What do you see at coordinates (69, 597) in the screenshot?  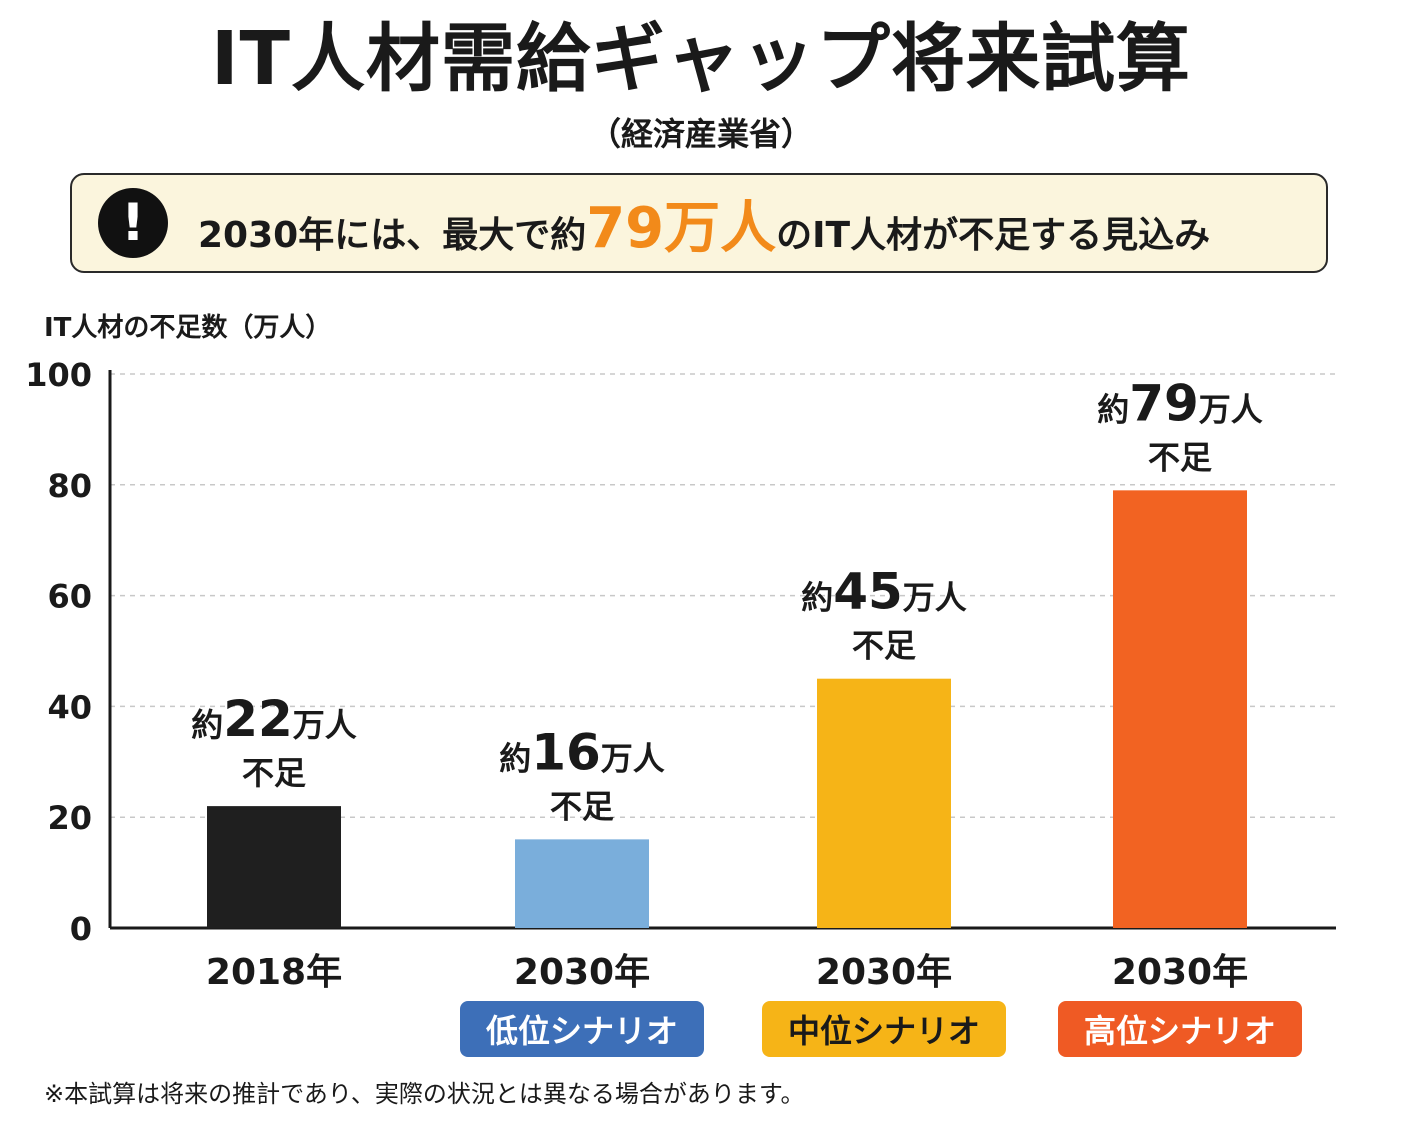 I see `y-tick-label: 60` at bounding box center [69, 597].